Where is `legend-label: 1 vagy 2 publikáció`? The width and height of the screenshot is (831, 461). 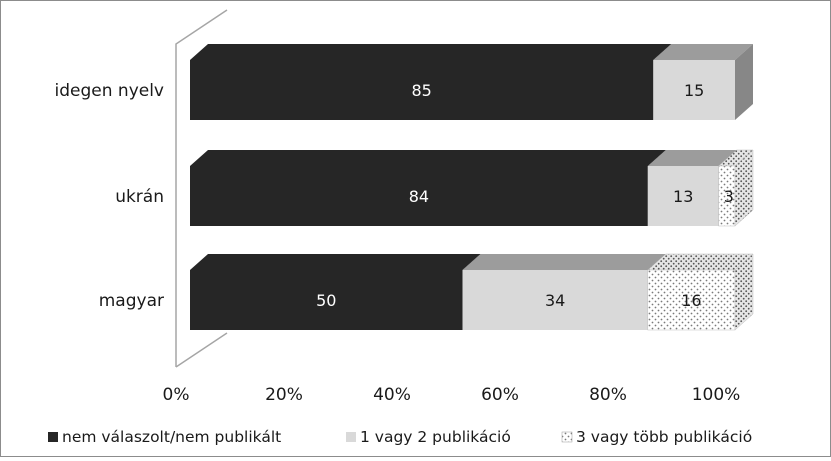 legend-label: 1 vagy 2 publikáció is located at coordinates (435, 437).